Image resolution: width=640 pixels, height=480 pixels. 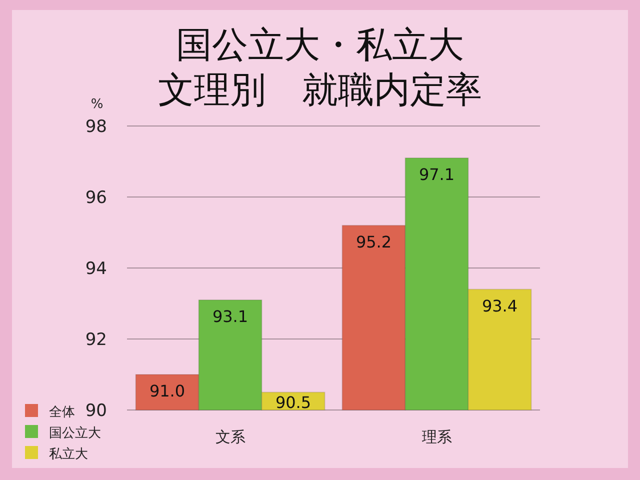 I want to click on y-tick-label: 90, so click(x=96, y=411).